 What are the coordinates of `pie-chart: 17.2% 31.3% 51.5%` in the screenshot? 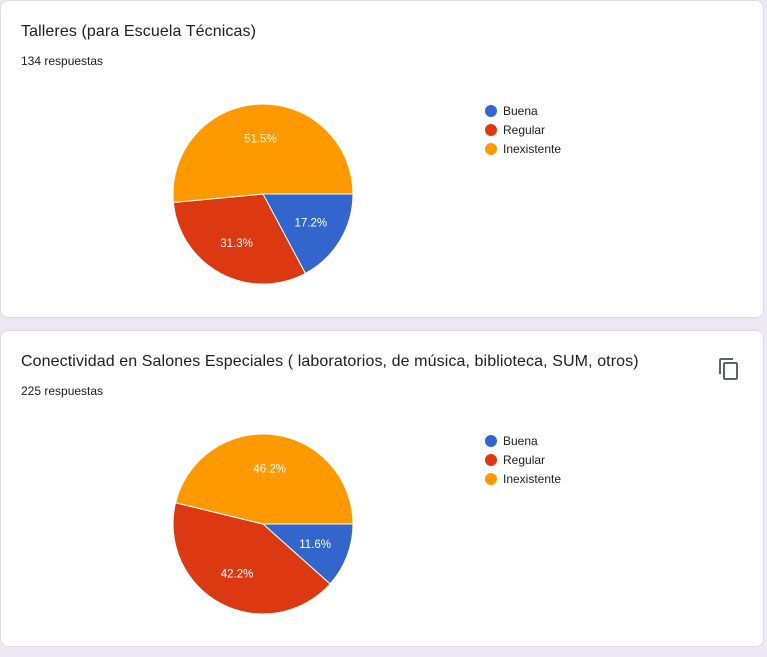 It's located at (263, 194).